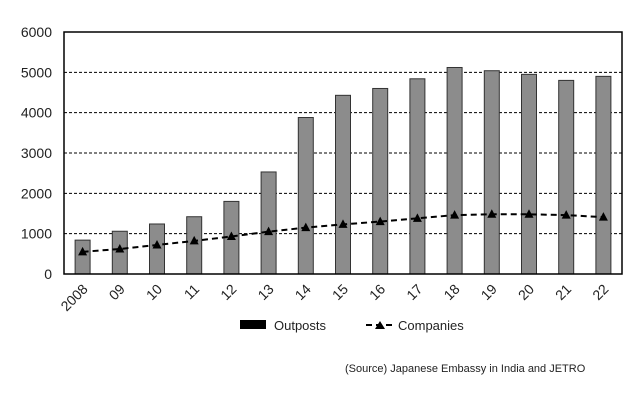 The width and height of the screenshot is (640, 411). What do you see at coordinates (600, 292) in the screenshot?
I see `x-tick-label: 22` at bounding box center [600, 292].